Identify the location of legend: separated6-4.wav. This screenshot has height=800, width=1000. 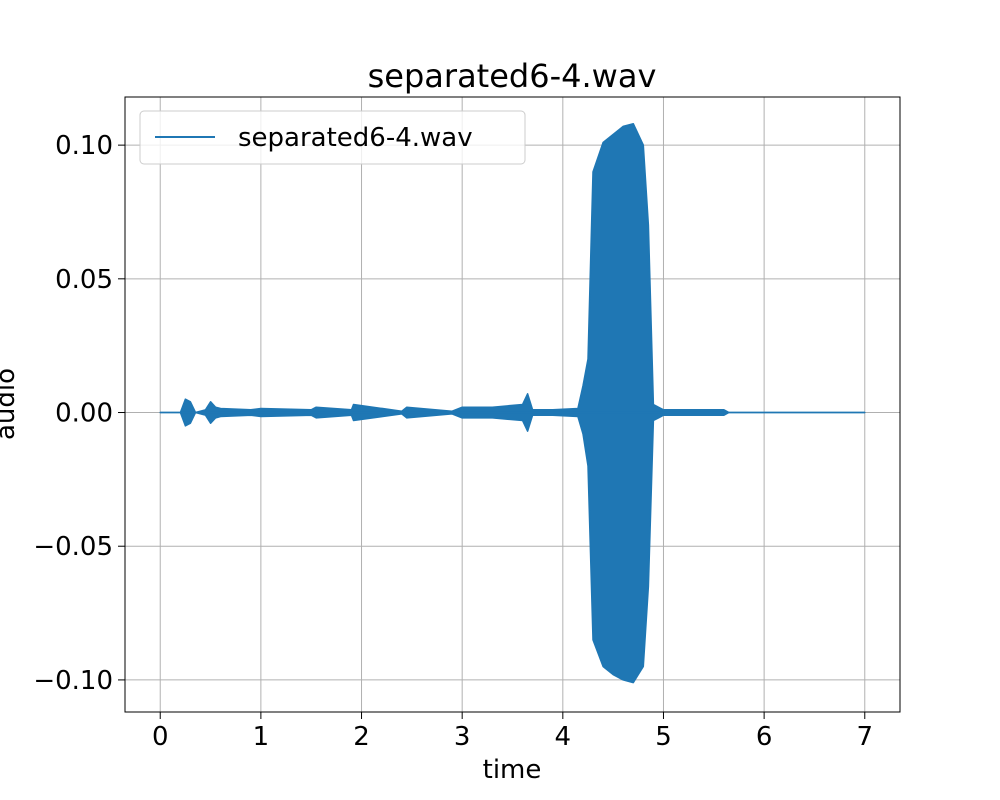
(332, 137).